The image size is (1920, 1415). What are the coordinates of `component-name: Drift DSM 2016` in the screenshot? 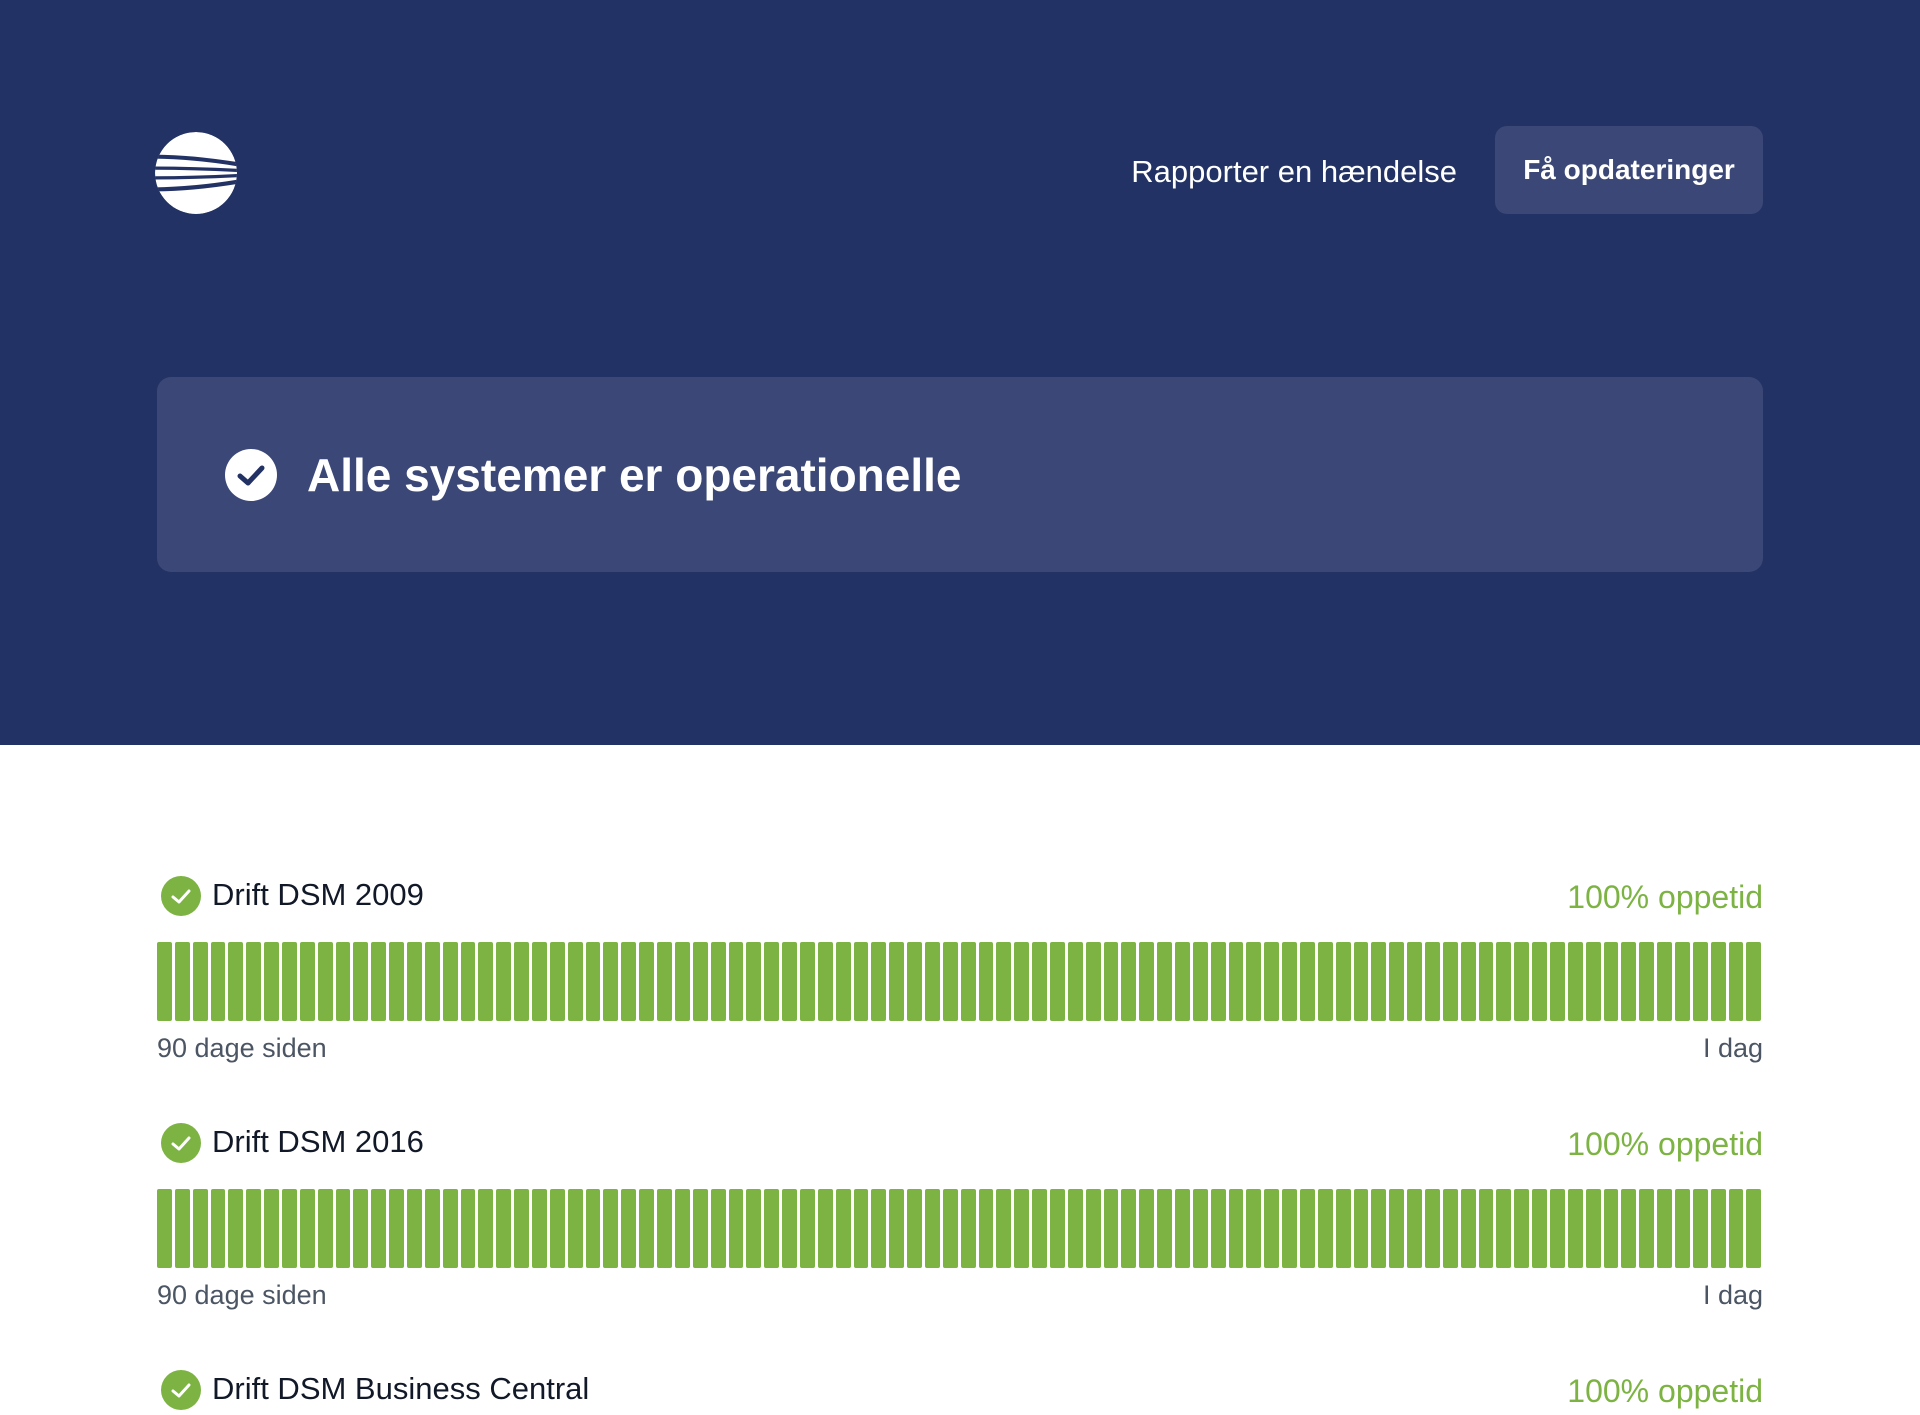 It's located at (318, 1141).